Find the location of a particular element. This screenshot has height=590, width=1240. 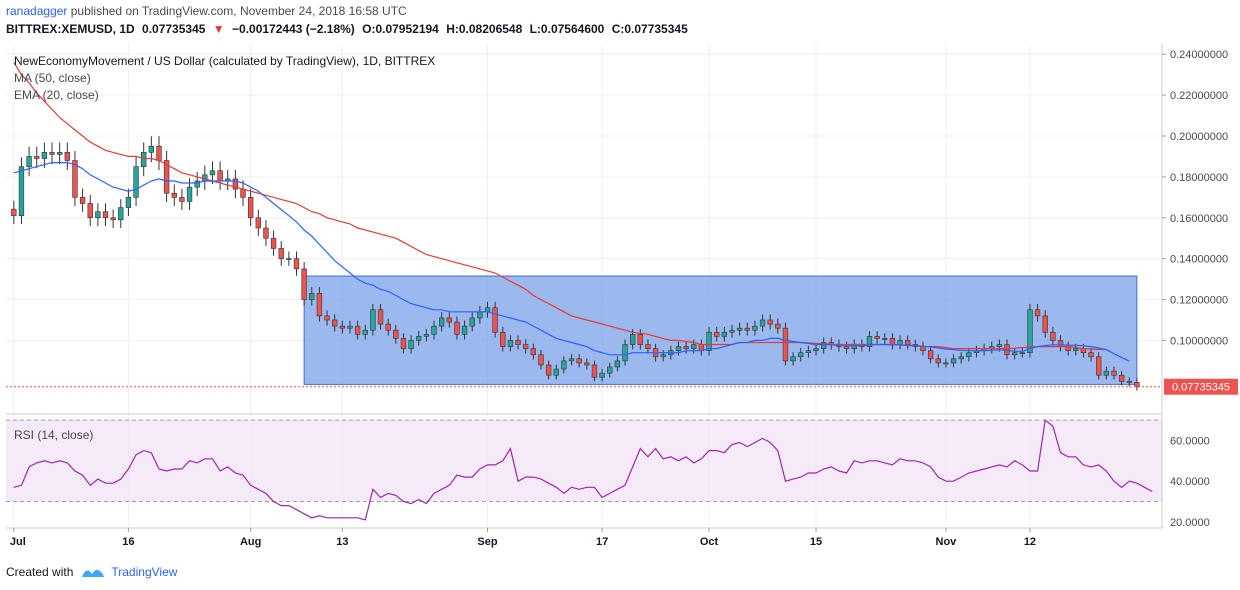

price-change: −0.00172443 (−2.18%) is located at coordinates (293, 29).